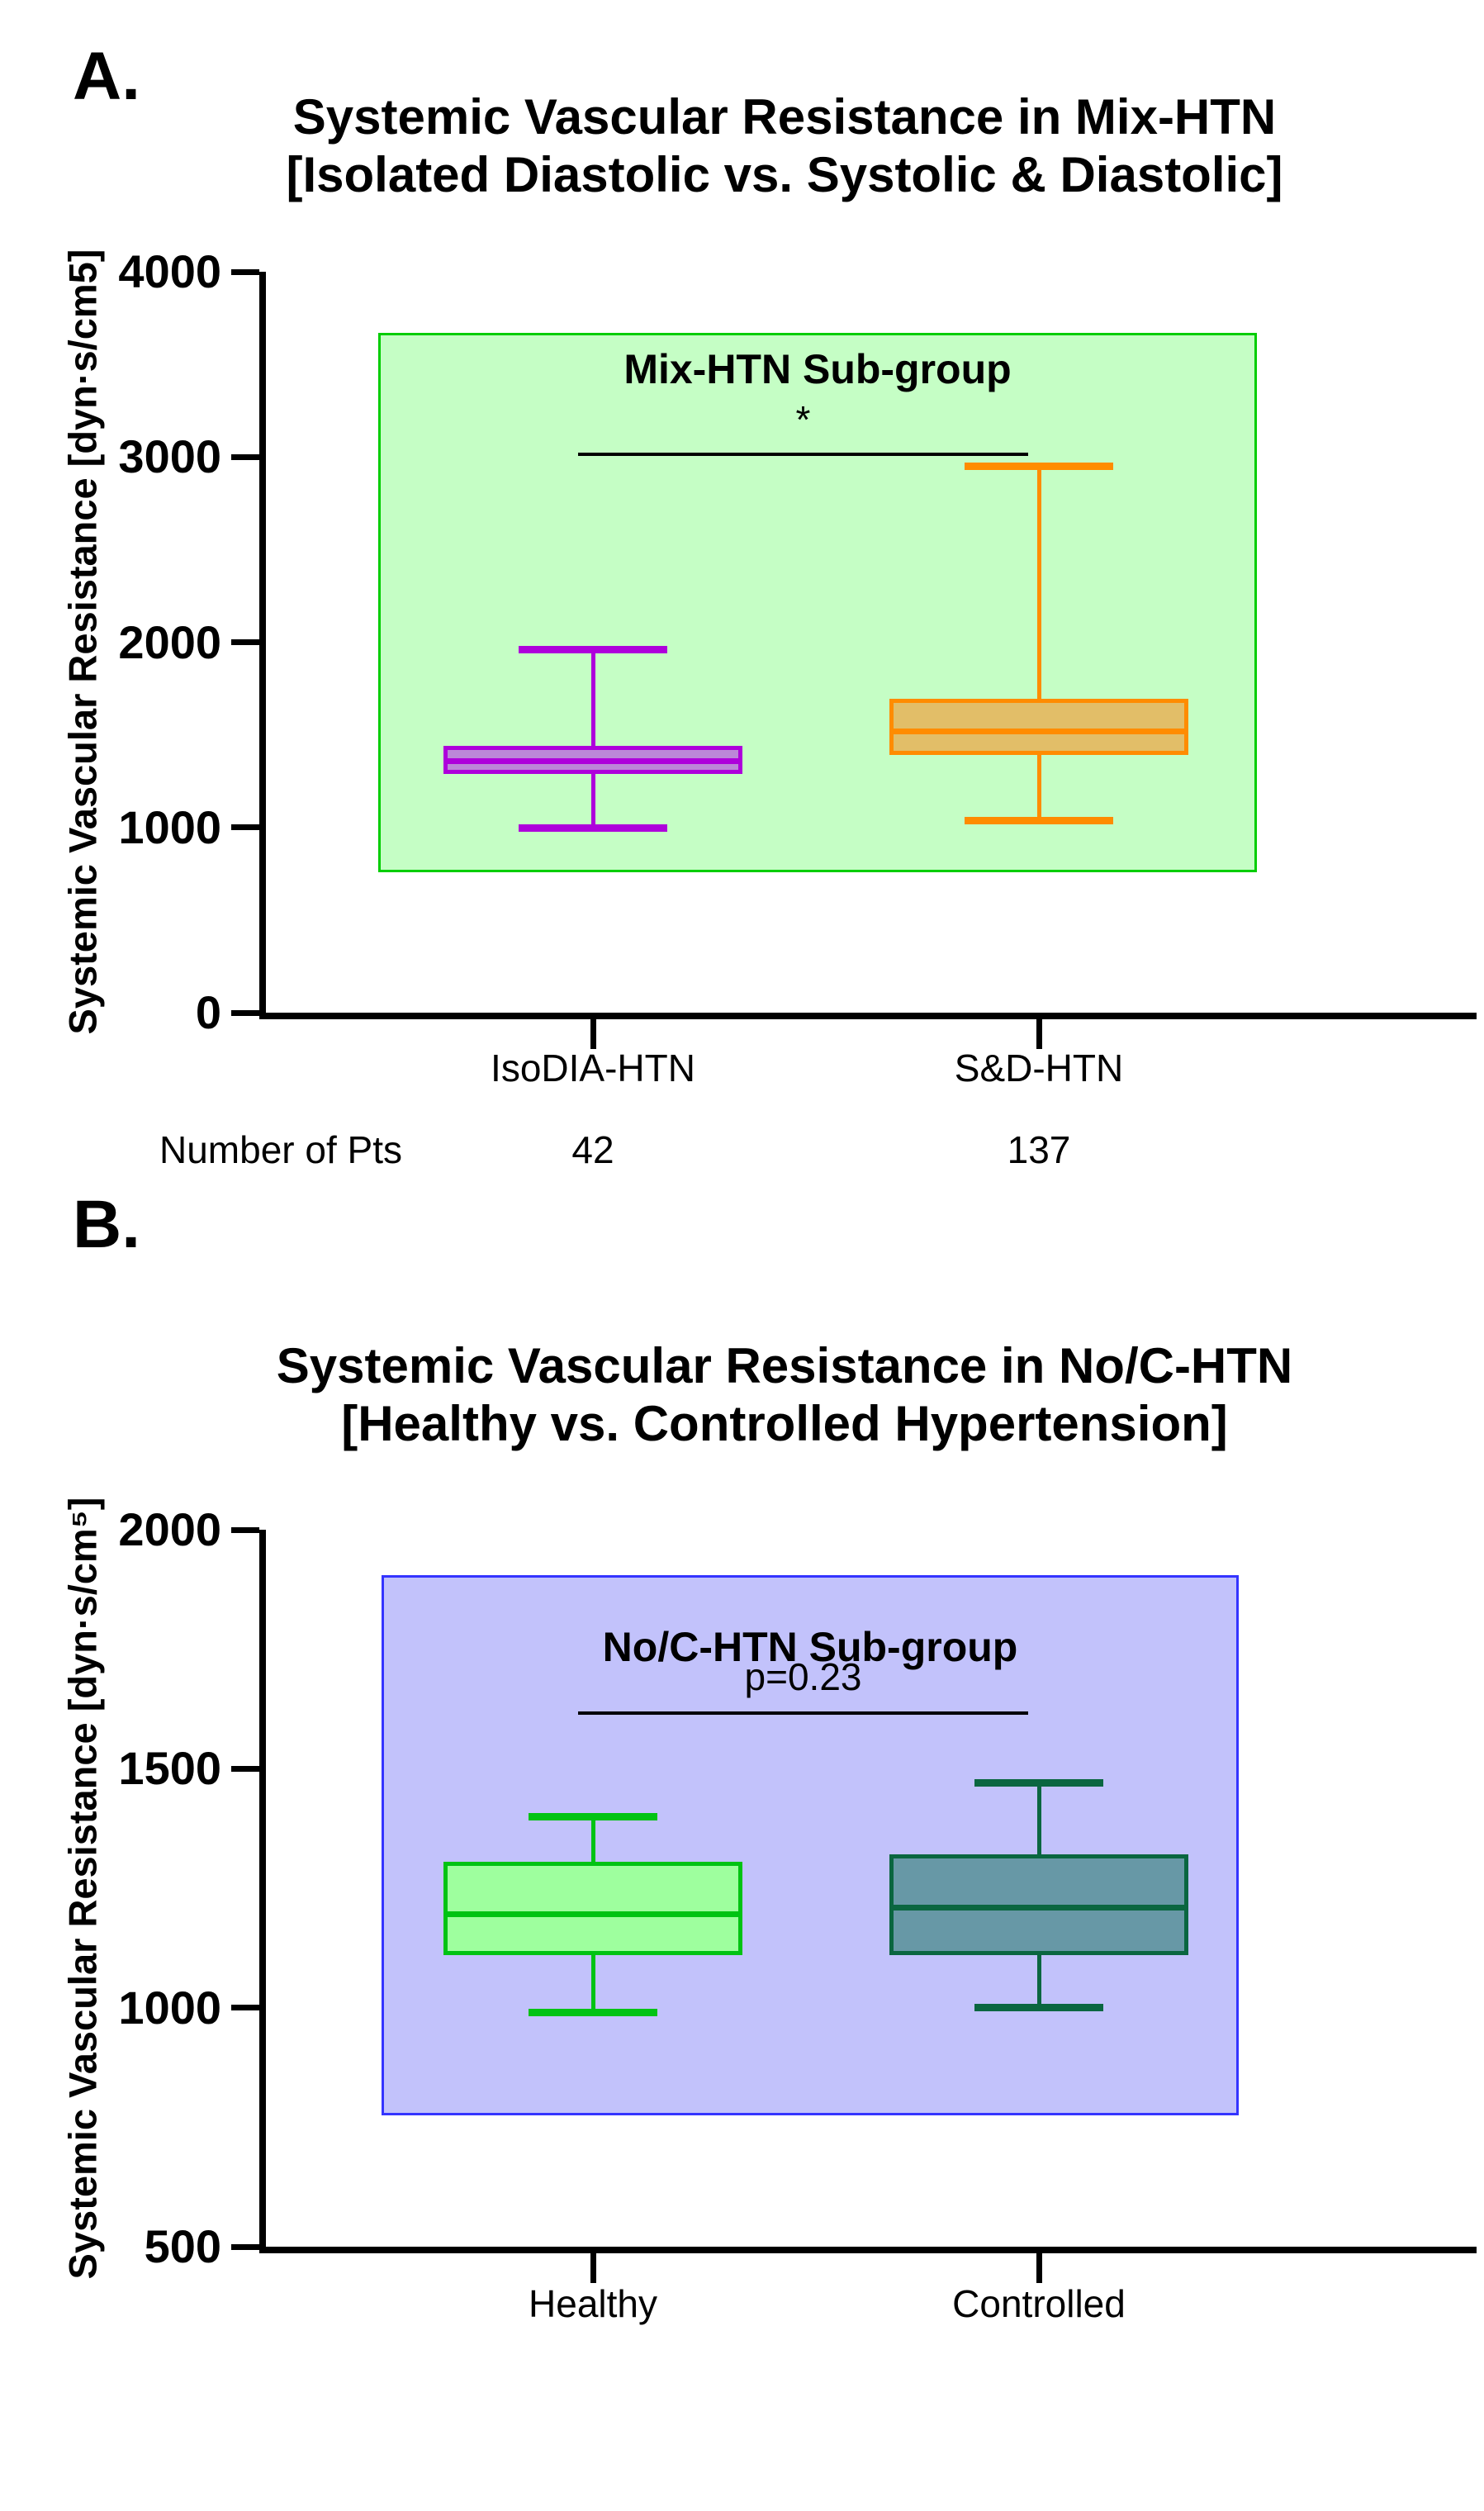 This screenshot has width=1484, height=2511. Describe the element at coordinates (1039, 1149) in the screenshot. I see `panel-a-n-group2: 137` at that location.